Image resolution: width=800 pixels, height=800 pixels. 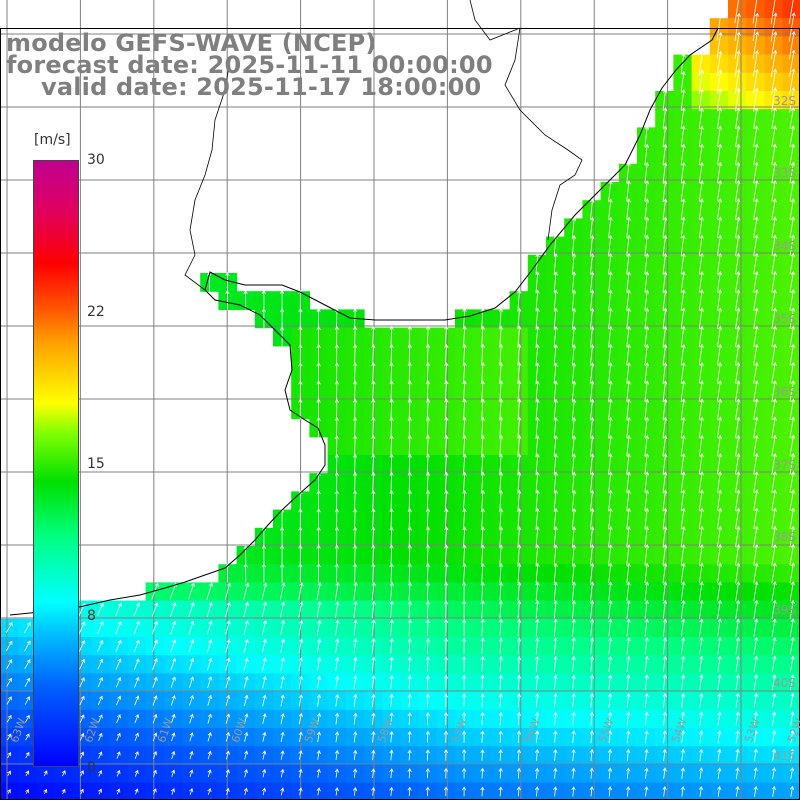 I want to click on forecast-date: forecast date: 2025-11-11 00:00:00, so click(x=249, y=65).